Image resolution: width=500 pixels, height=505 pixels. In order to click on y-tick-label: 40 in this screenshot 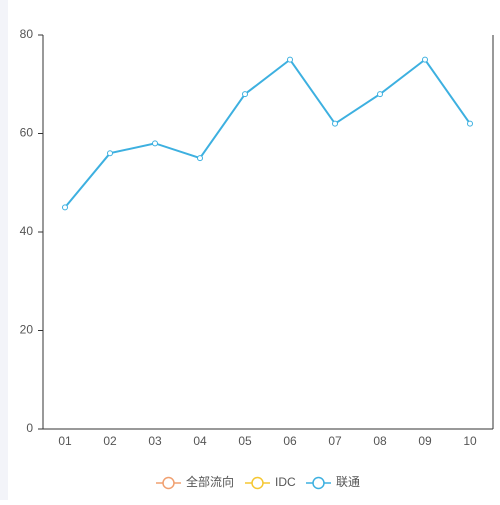, I will do `click(27, 231)`.